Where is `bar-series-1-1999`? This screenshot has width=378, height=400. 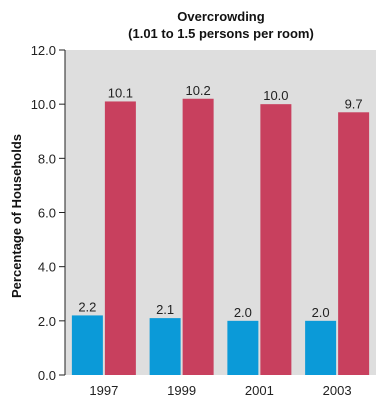 bar-series-1-1999 is located at coordinates (165, 346).